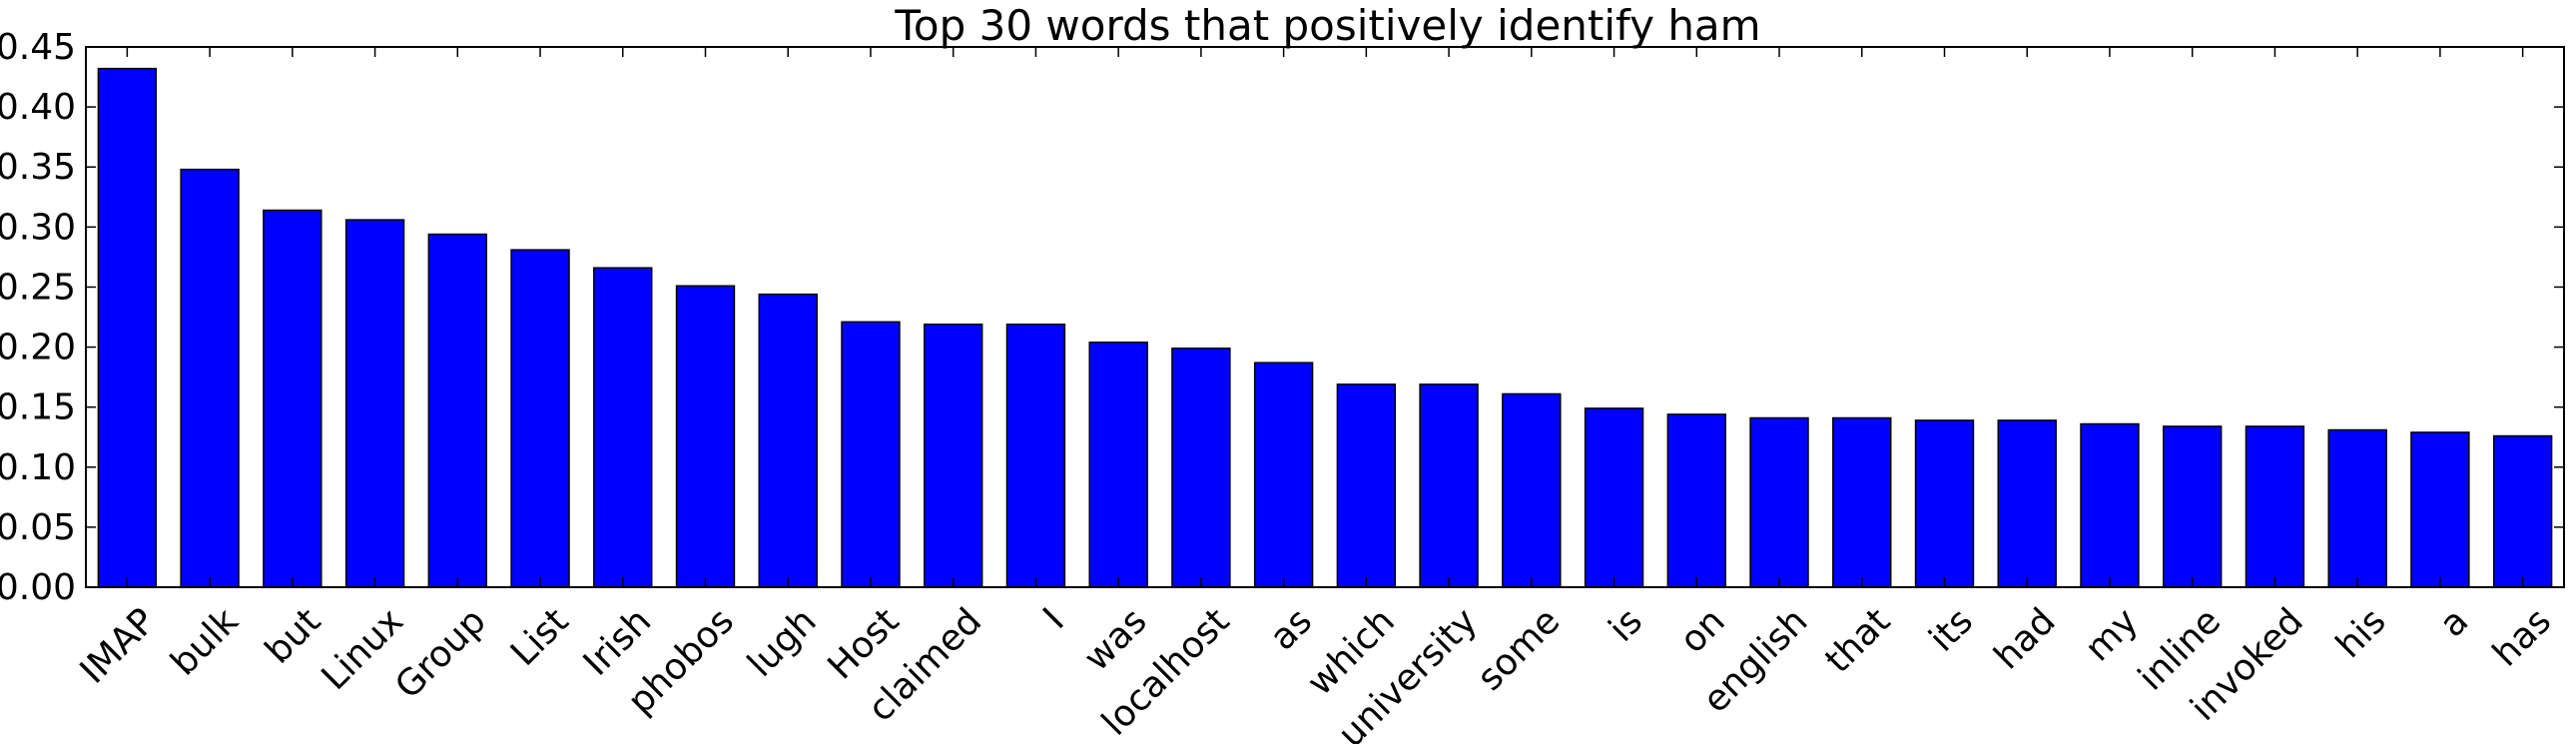  What do you see at coordinates (1519, 649) in the screenshot?
I see `x-tick-label-some: some` at bounding box center [1519, 649].